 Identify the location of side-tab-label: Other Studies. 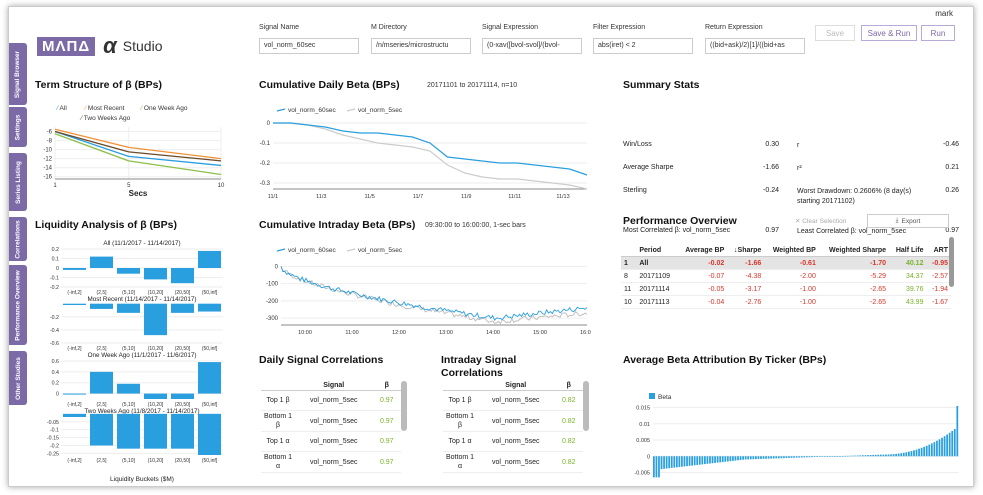
(18, 378).